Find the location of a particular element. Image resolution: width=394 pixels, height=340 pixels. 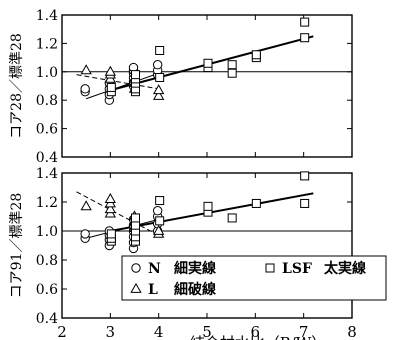

legend-line-style: 細破線 is located at coordinates (195, 289).